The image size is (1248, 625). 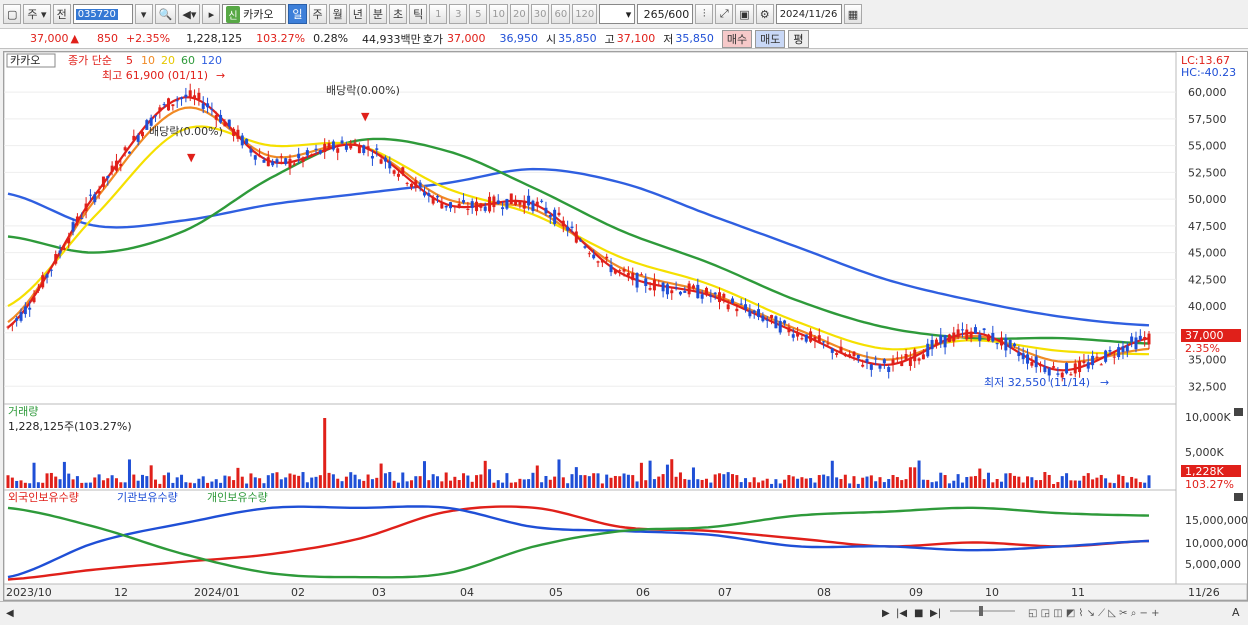 I want to click on step-icon: ▸, so click(x=211, y=14).